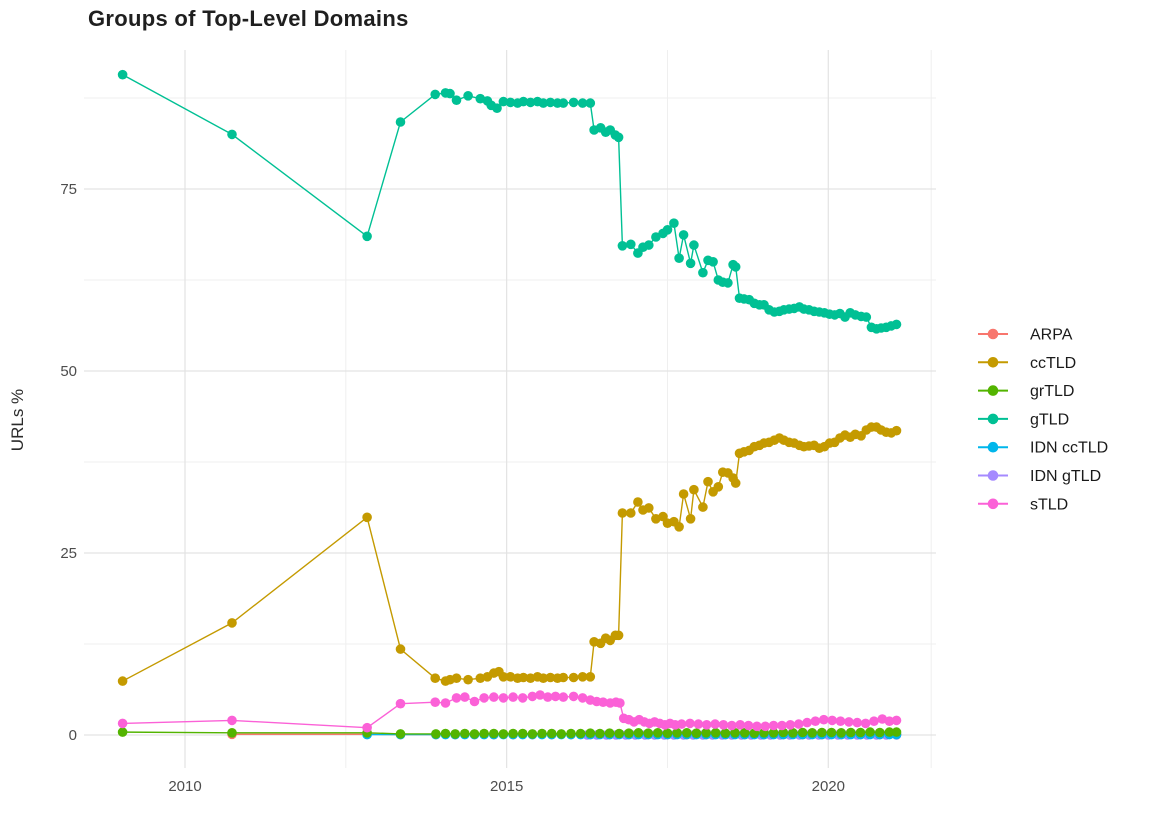 The width and height of the screenshot is (1164, 827). I want to click on legend-label: ARPA, so click(1051, 335).